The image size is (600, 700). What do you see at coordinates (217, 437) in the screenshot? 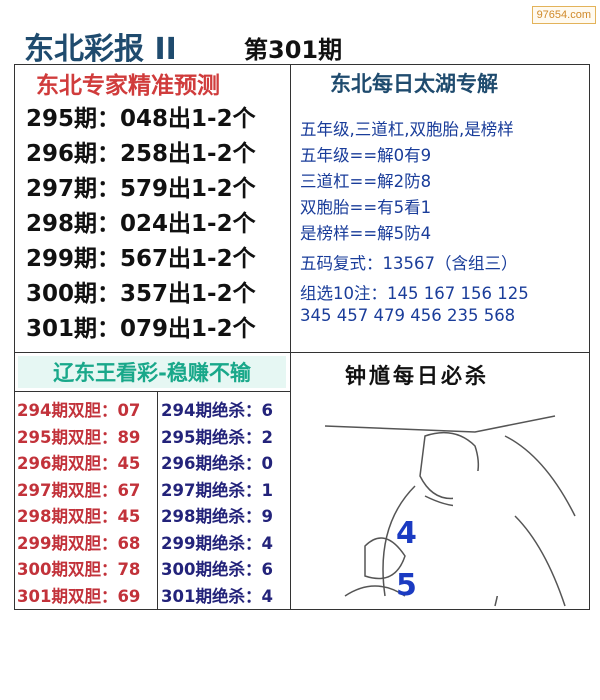
I see `kill-row: 295期绝杀：2` at bounding box center [217, 437].